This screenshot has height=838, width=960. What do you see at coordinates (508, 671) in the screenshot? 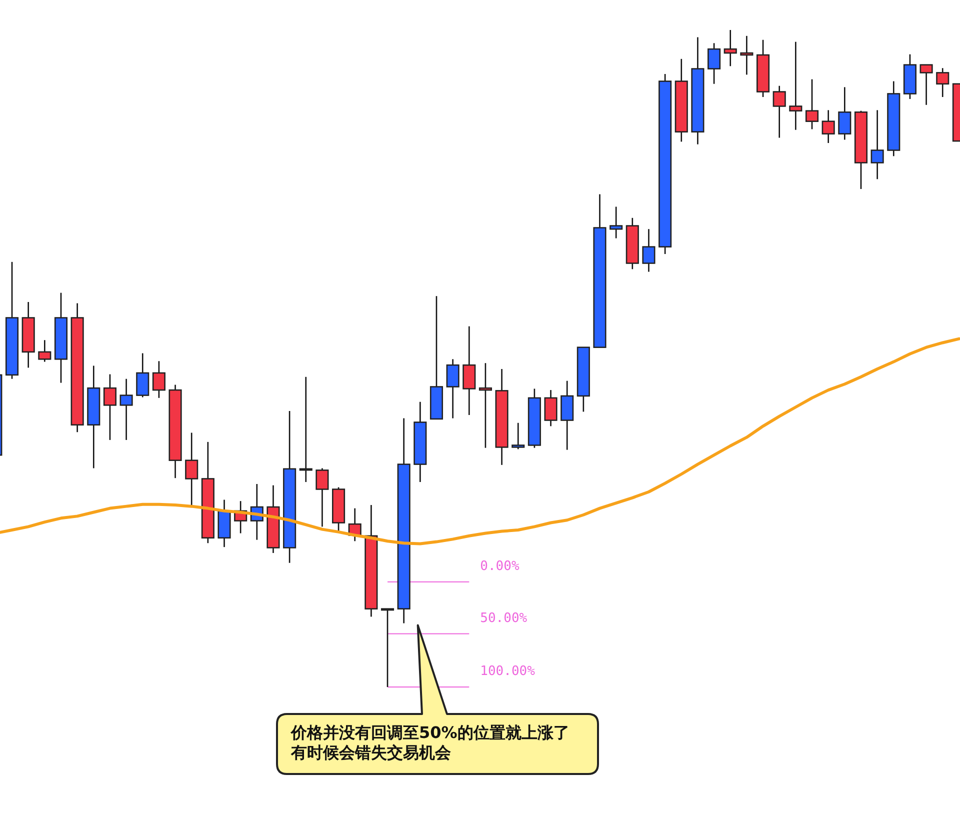
I see `annotation: 100.00%` at bounding box center [508, 671].